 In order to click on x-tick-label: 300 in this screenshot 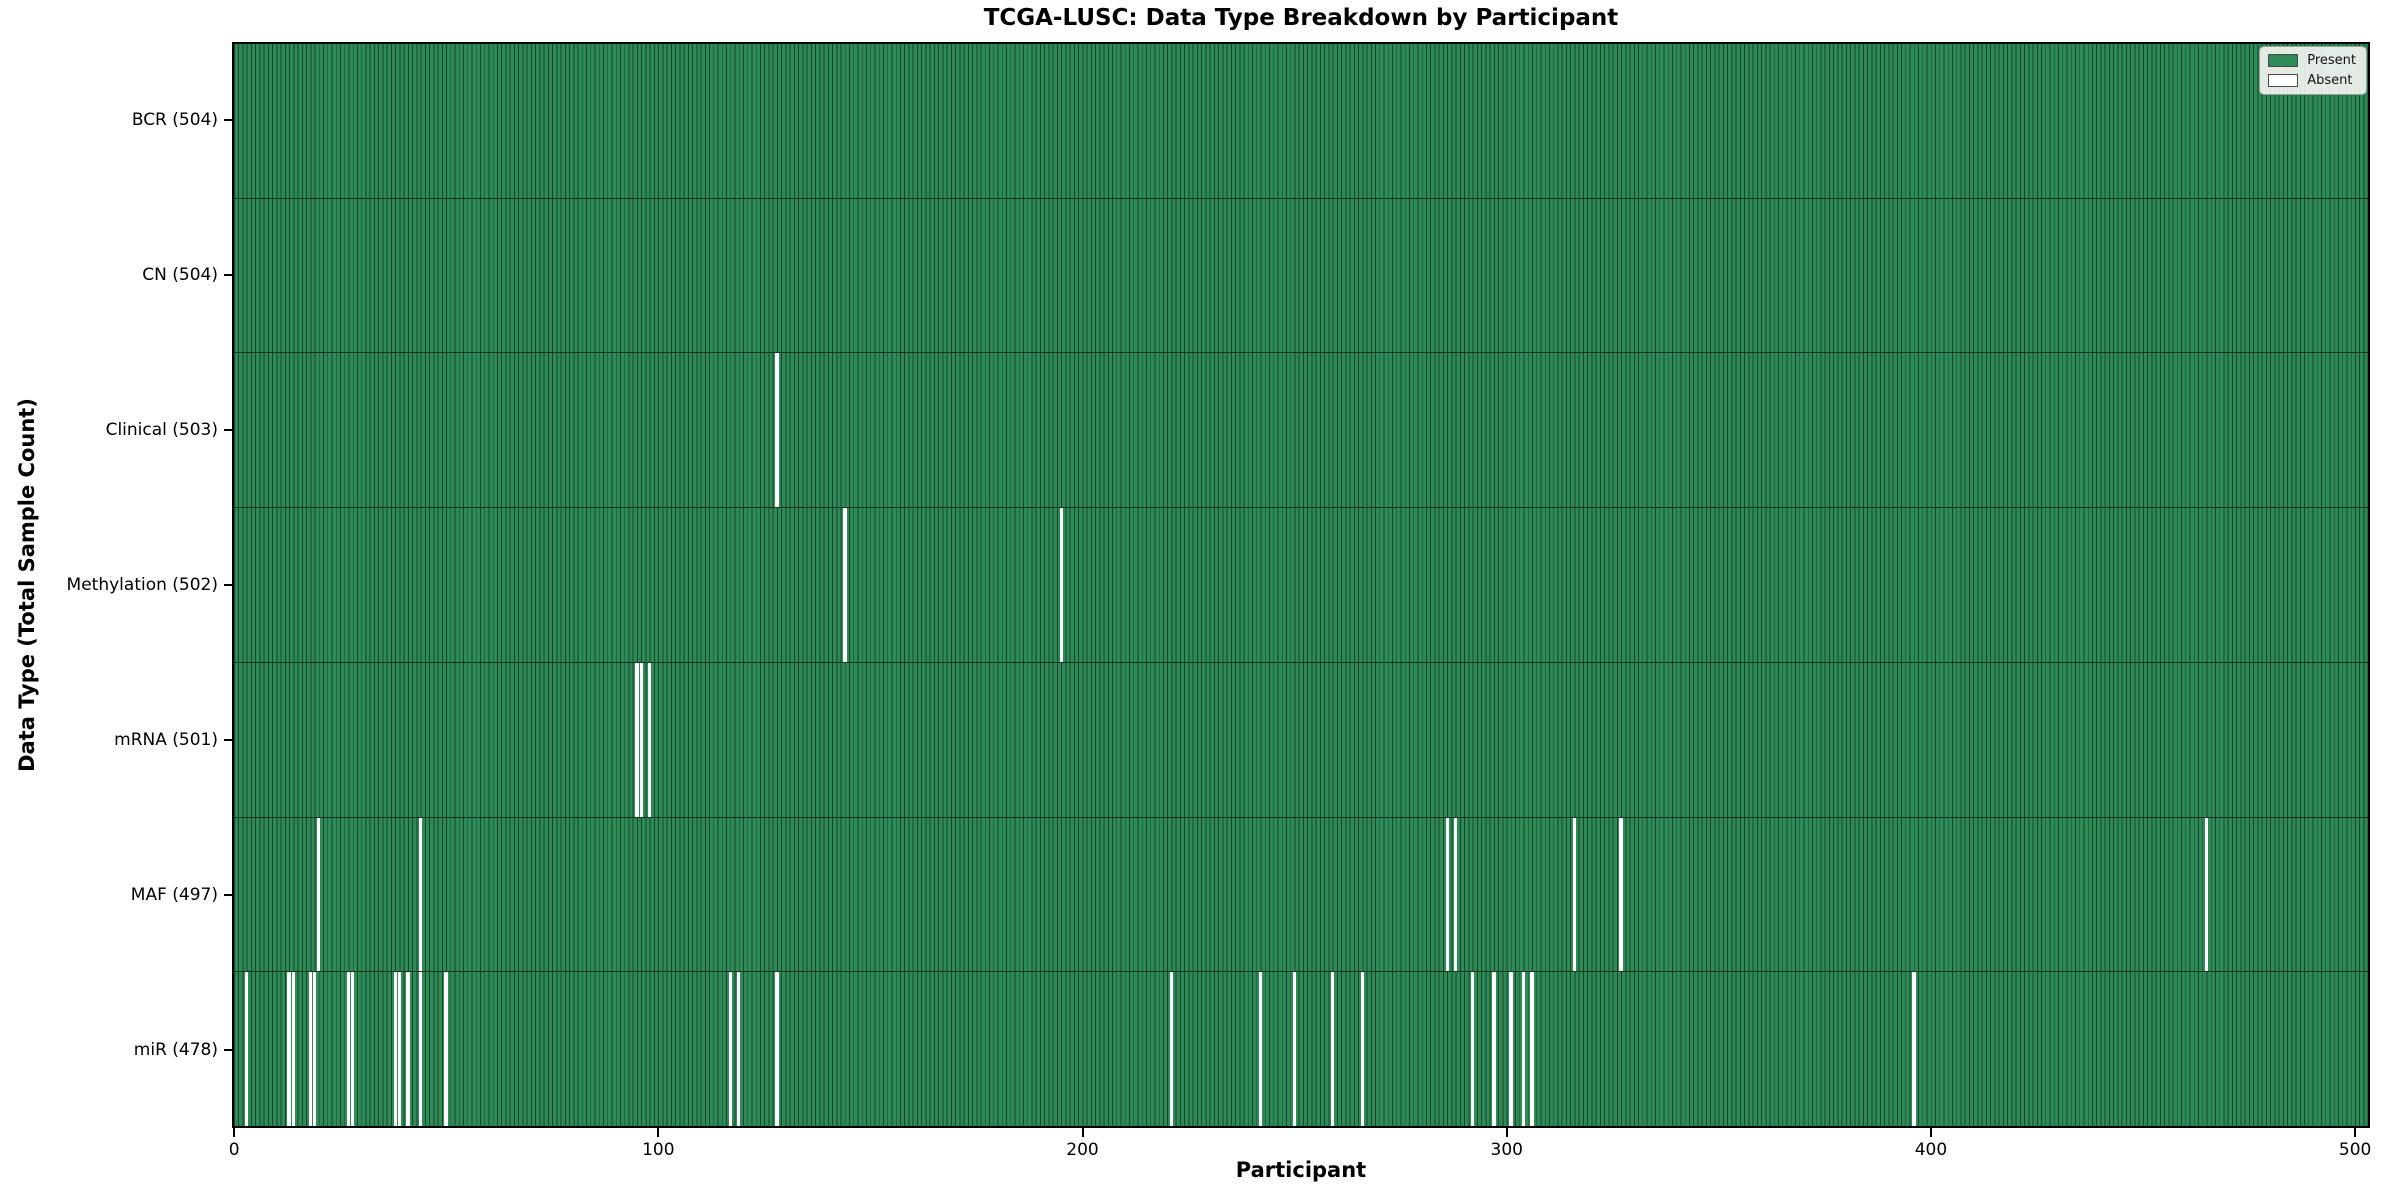, I will do `click(1506, 1150)`.